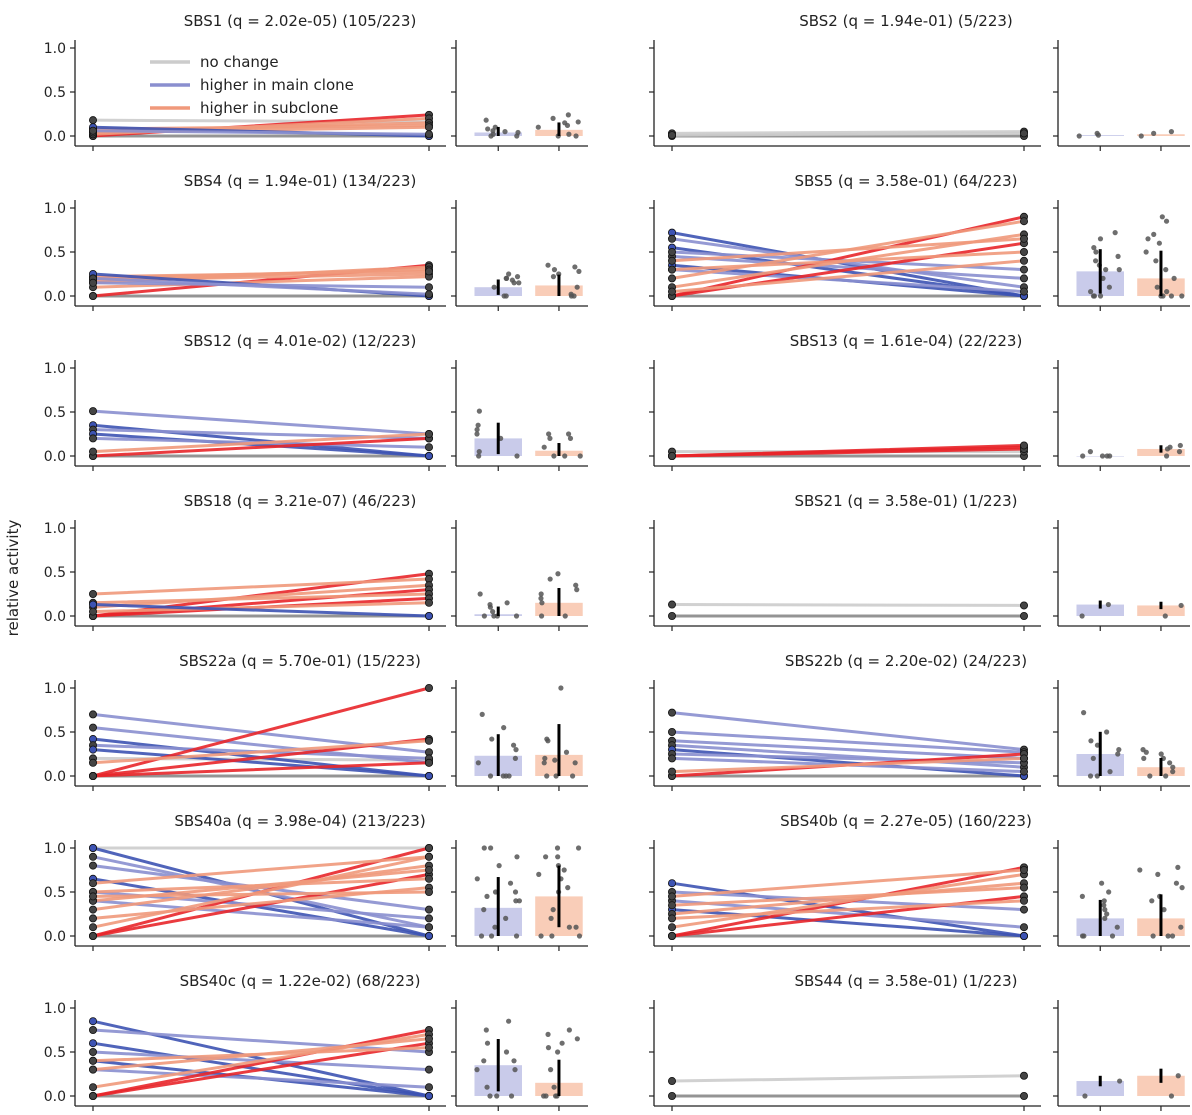  I want to click on y-tick-label: 1.0, so click(55, 209).